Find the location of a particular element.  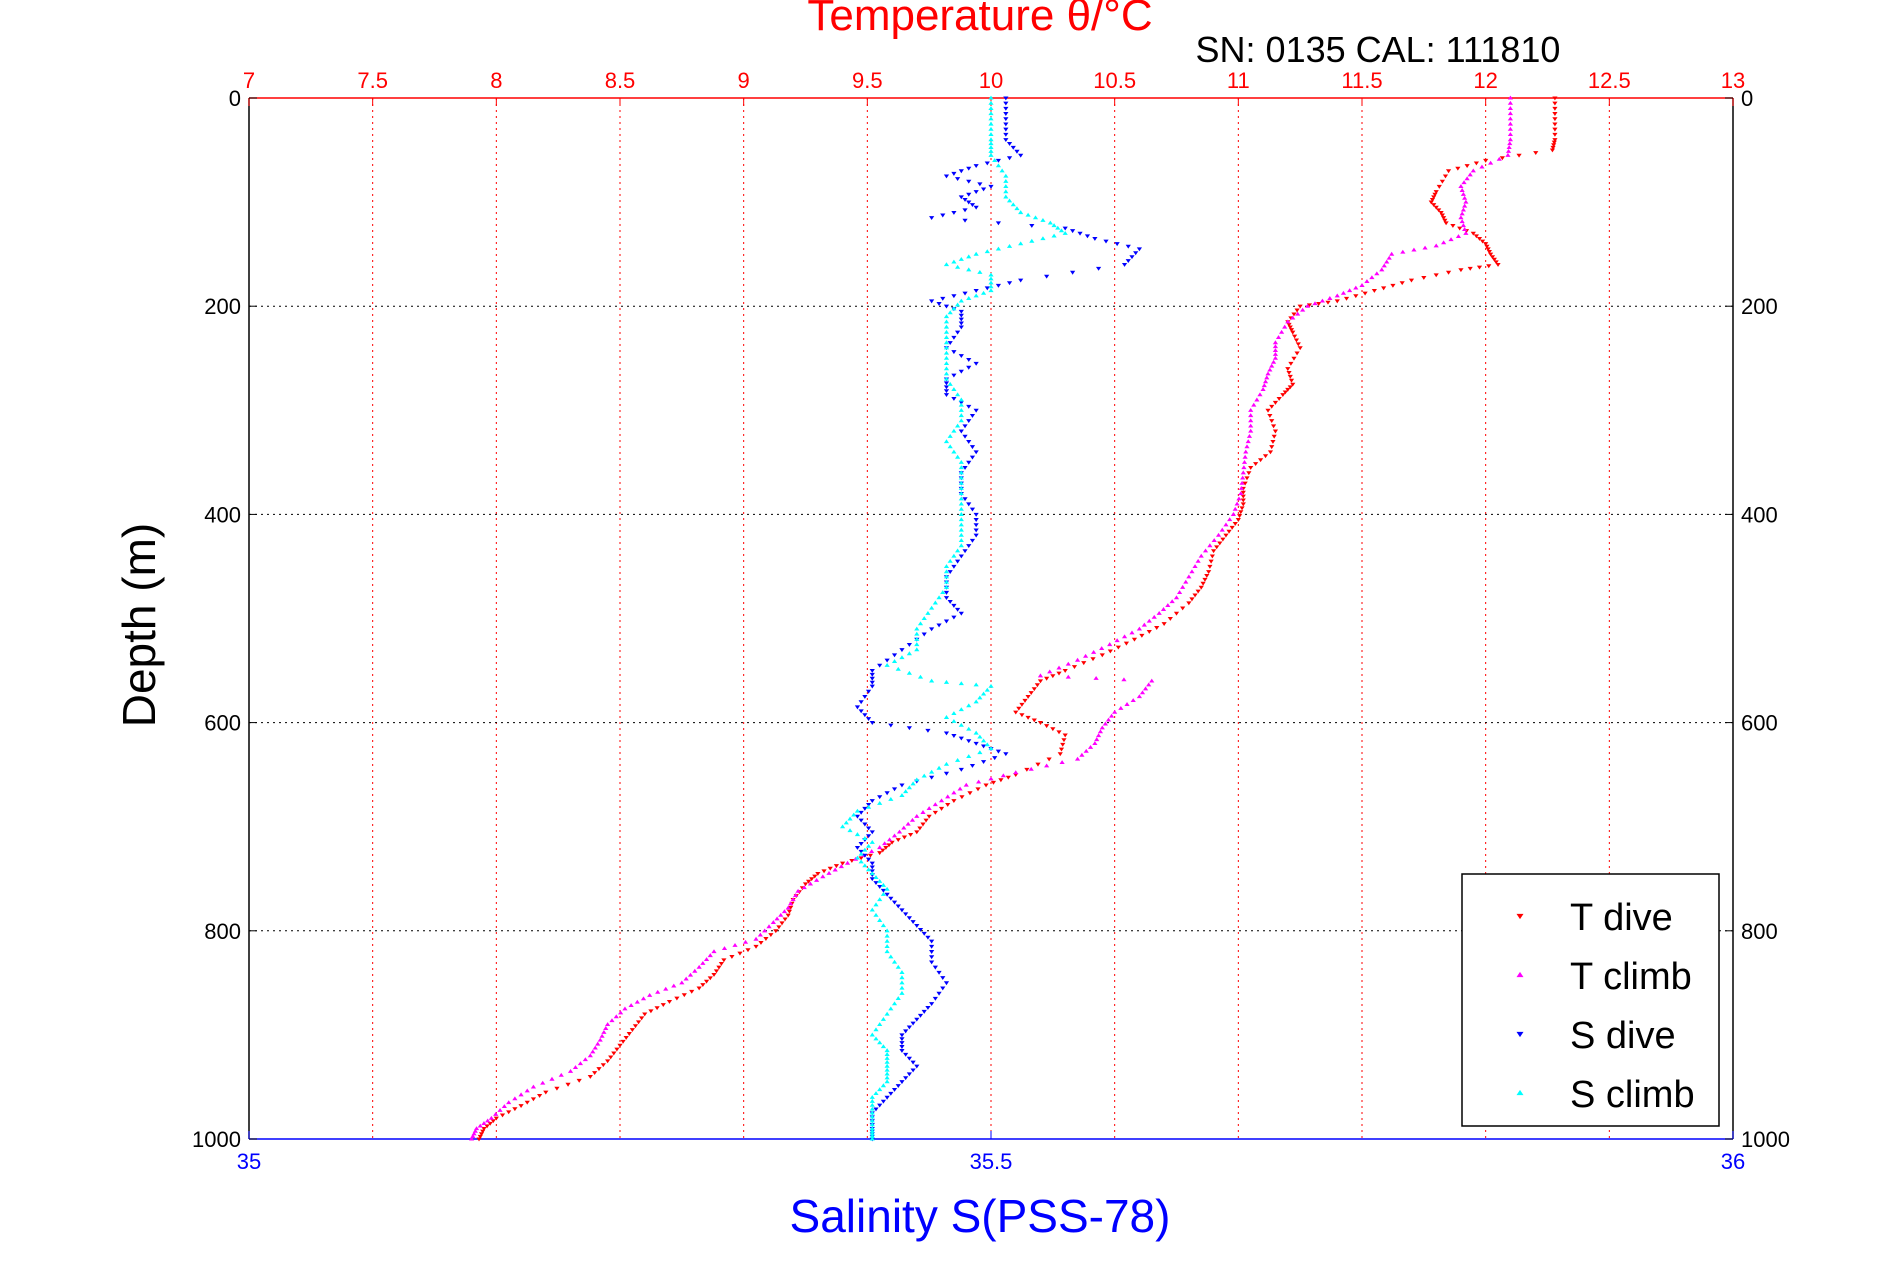

top-tick-label: 8 is located at coordinates (496, 80).